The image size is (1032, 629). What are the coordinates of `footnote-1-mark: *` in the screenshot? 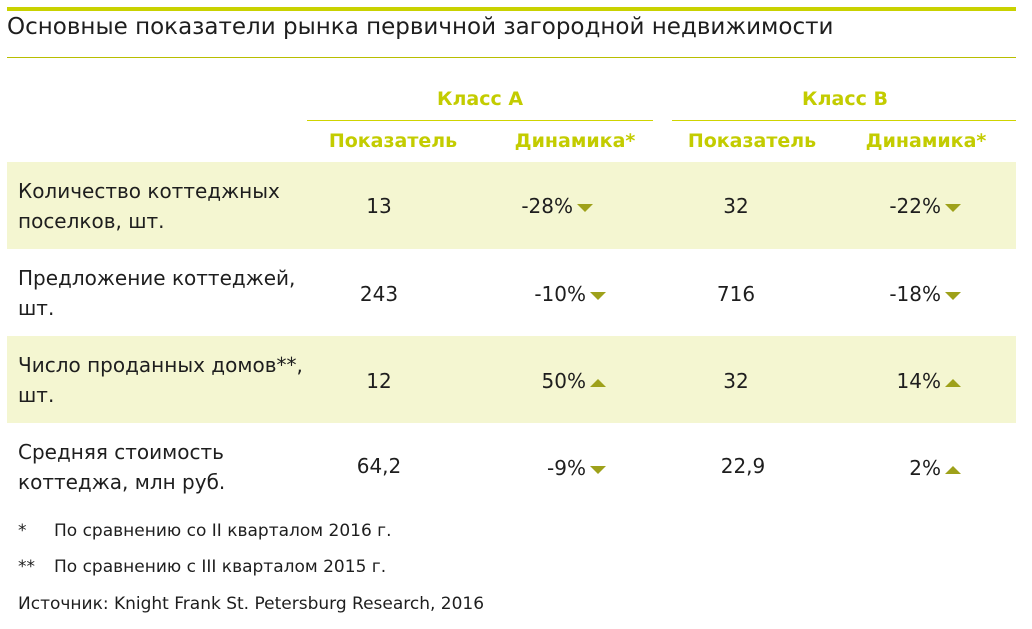 It's located at (22, 531).